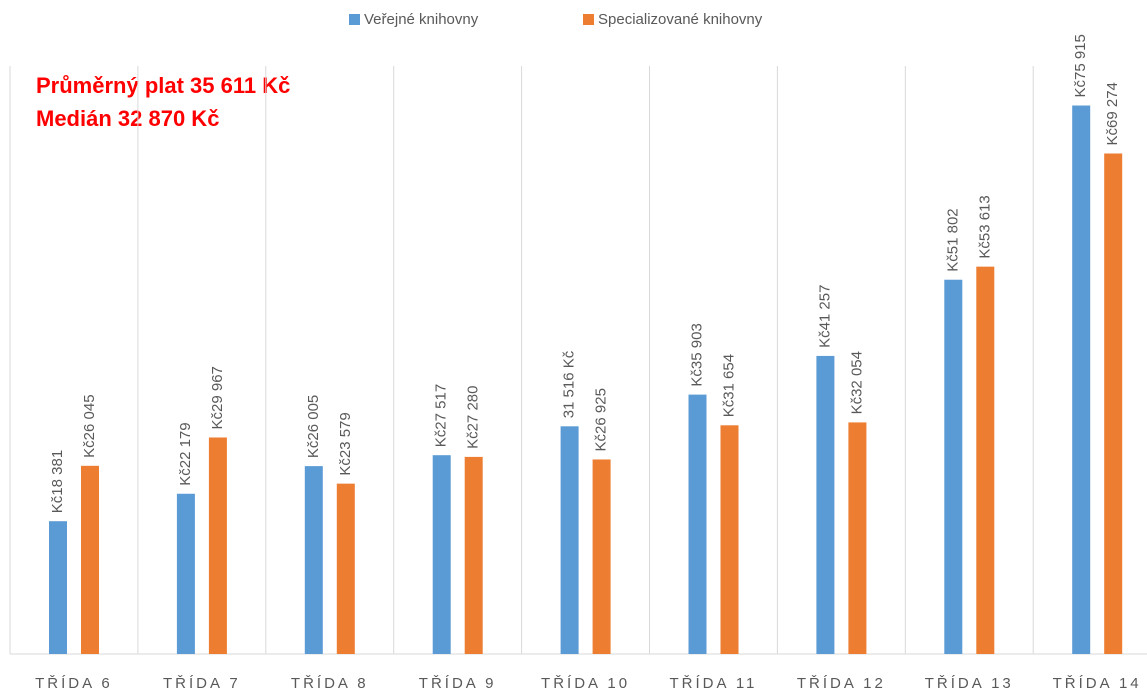 The height and width of the screenshot is (693, 1147). What do you see at coordinates (185, 453) in the screenshot?
I see `value-label: Kč22 179` at bounding box center [185, 453].